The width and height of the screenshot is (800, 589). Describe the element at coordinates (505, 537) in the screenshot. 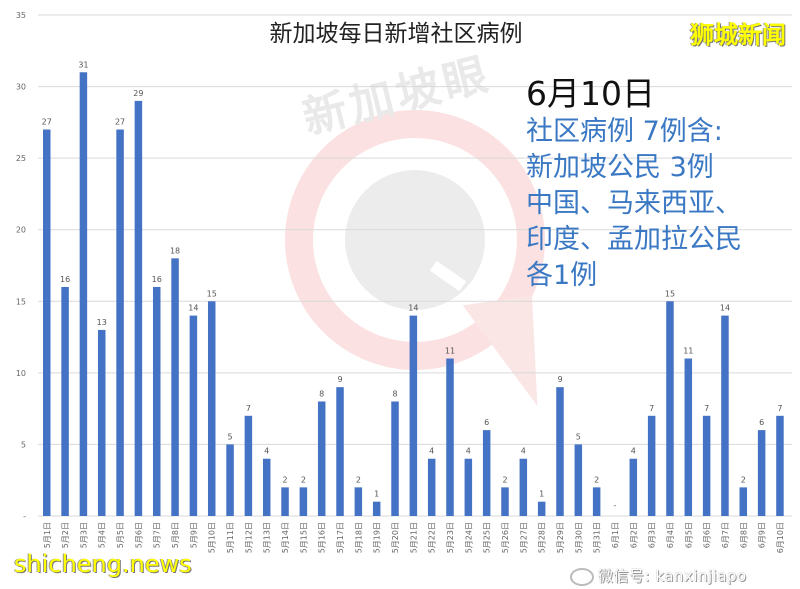

I see `x-tick-label: 5月26日` at that location.